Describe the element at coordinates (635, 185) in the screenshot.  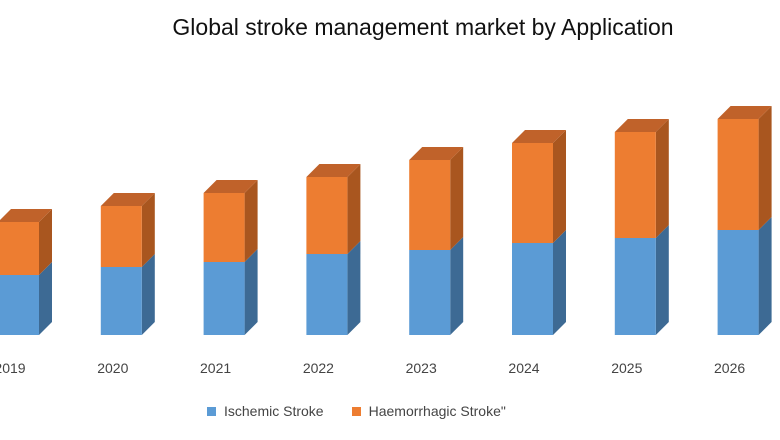
I see `bar-2025-haemorrhagic` at that location.